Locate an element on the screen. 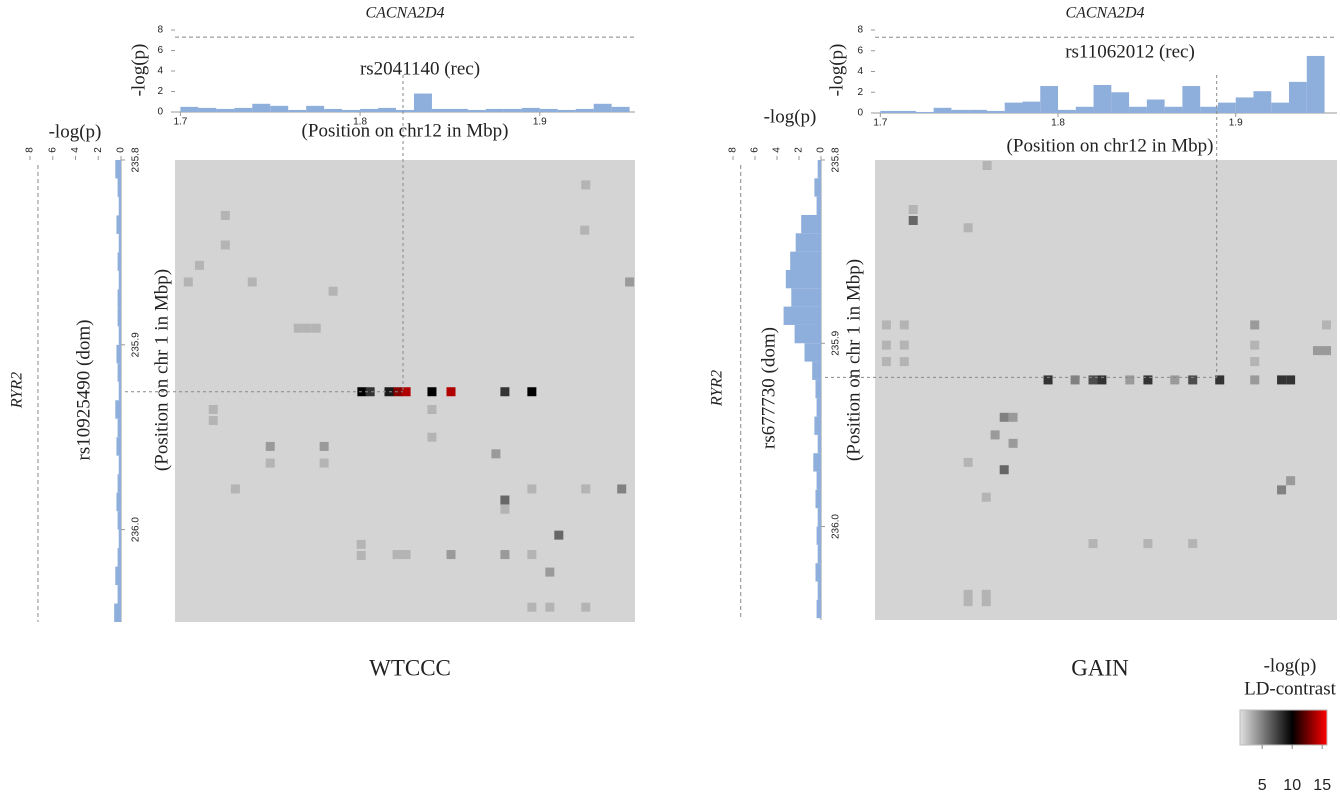 Image resolution: width=1340 pixels, height=797 pixels. panel-label: GAIN is located at coordinates (1100, 667).